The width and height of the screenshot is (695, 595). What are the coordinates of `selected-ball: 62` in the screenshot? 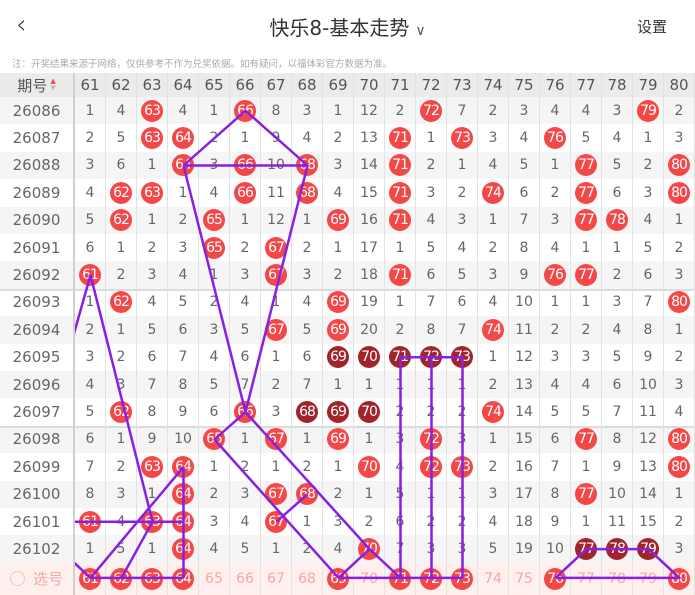 It's located at (121, 578).